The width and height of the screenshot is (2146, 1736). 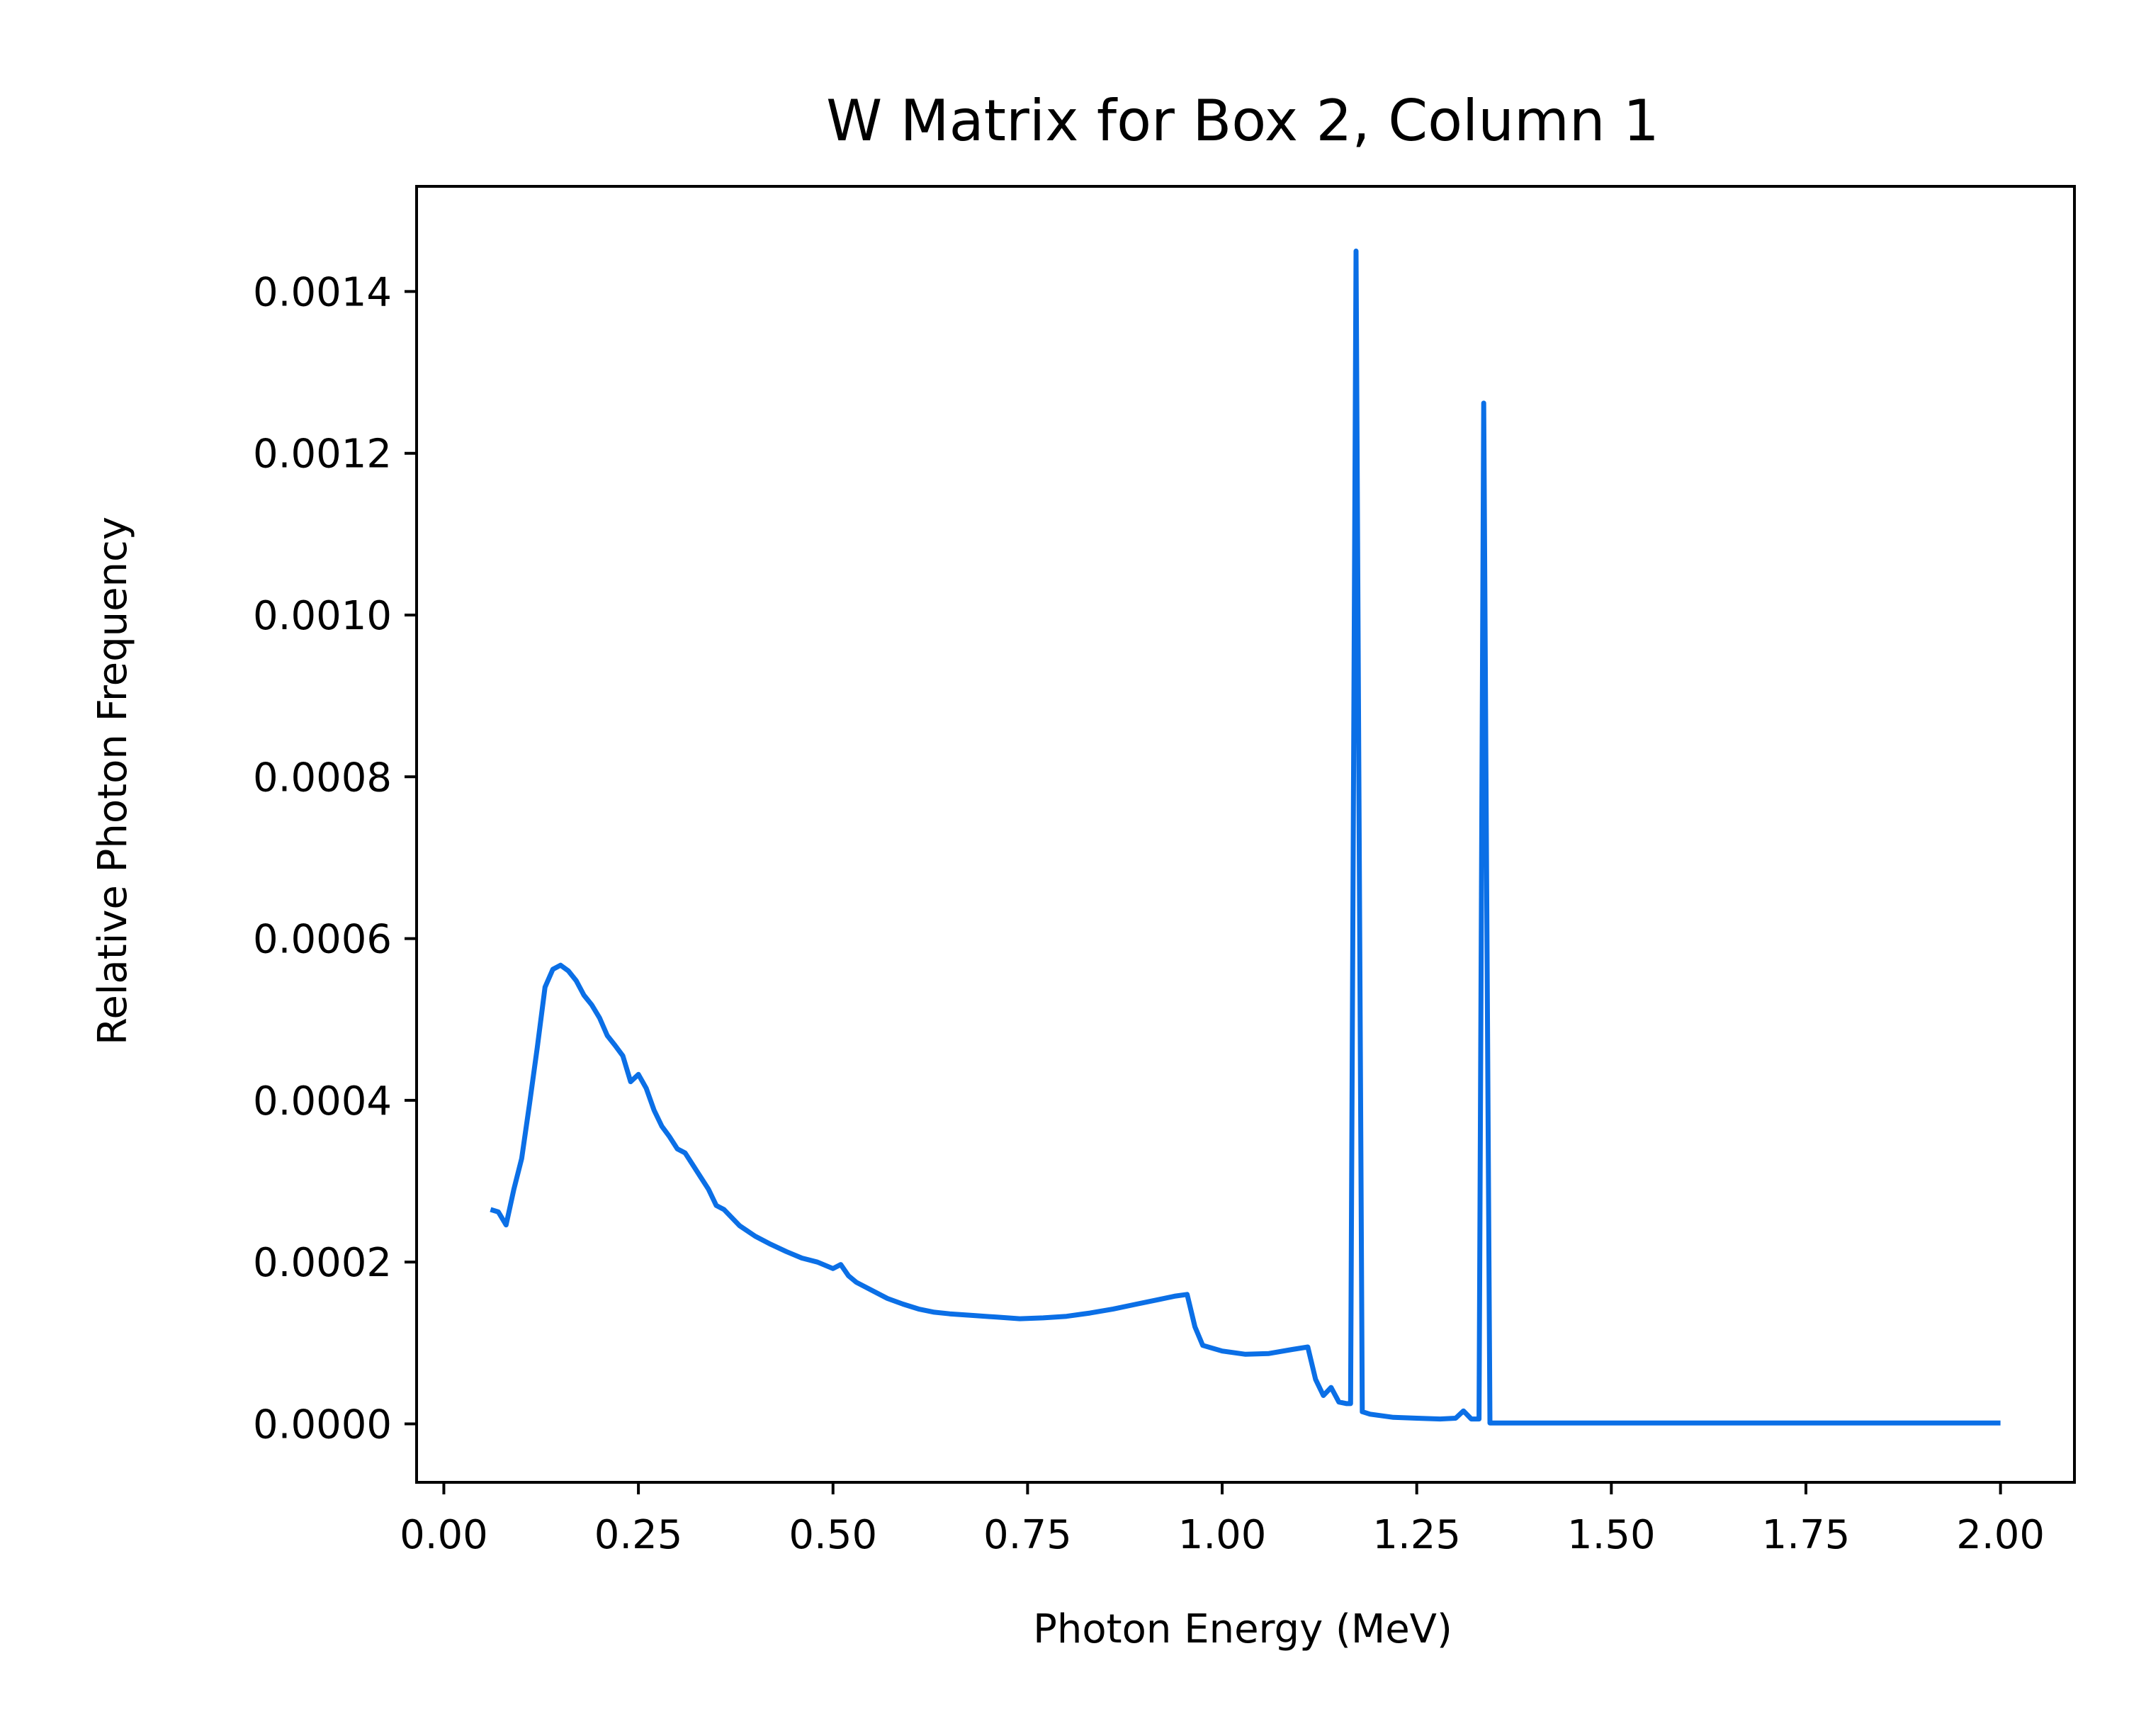 I want to click on x-tick-label: 2.00, so click(x=2001, y=1535).